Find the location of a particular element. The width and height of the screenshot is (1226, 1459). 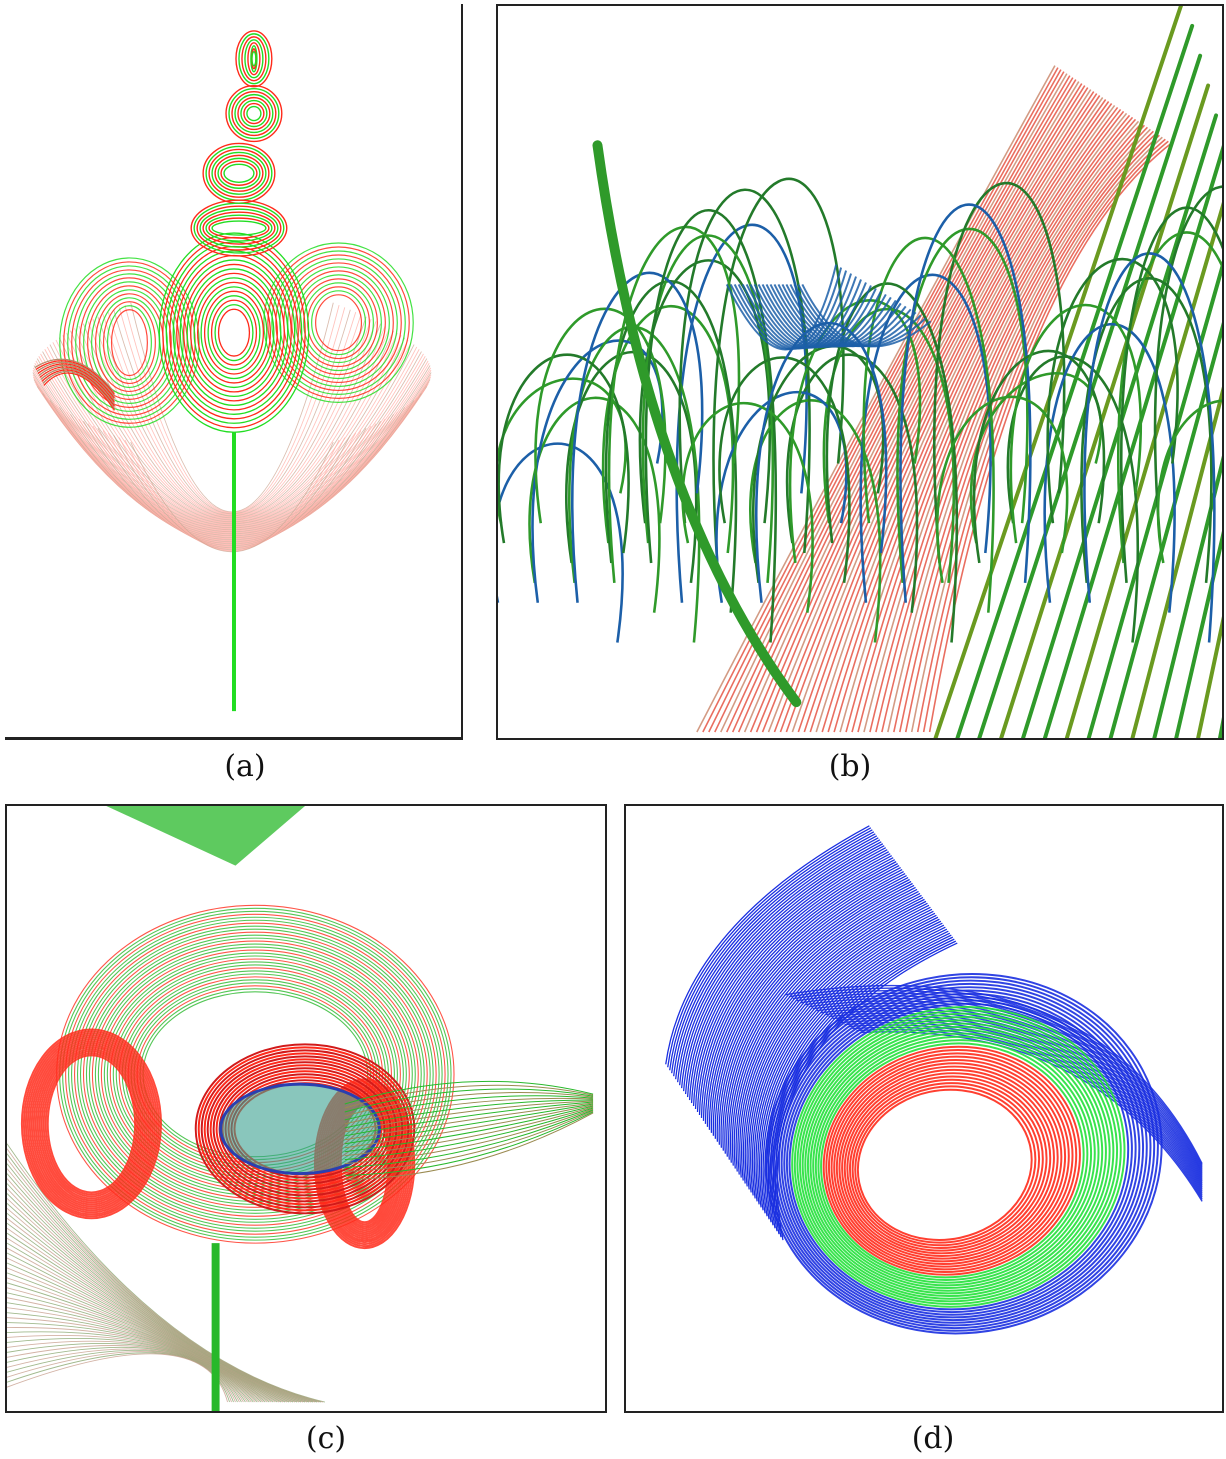

panel-b-caption: (b) is located at coordinates (850, 766).